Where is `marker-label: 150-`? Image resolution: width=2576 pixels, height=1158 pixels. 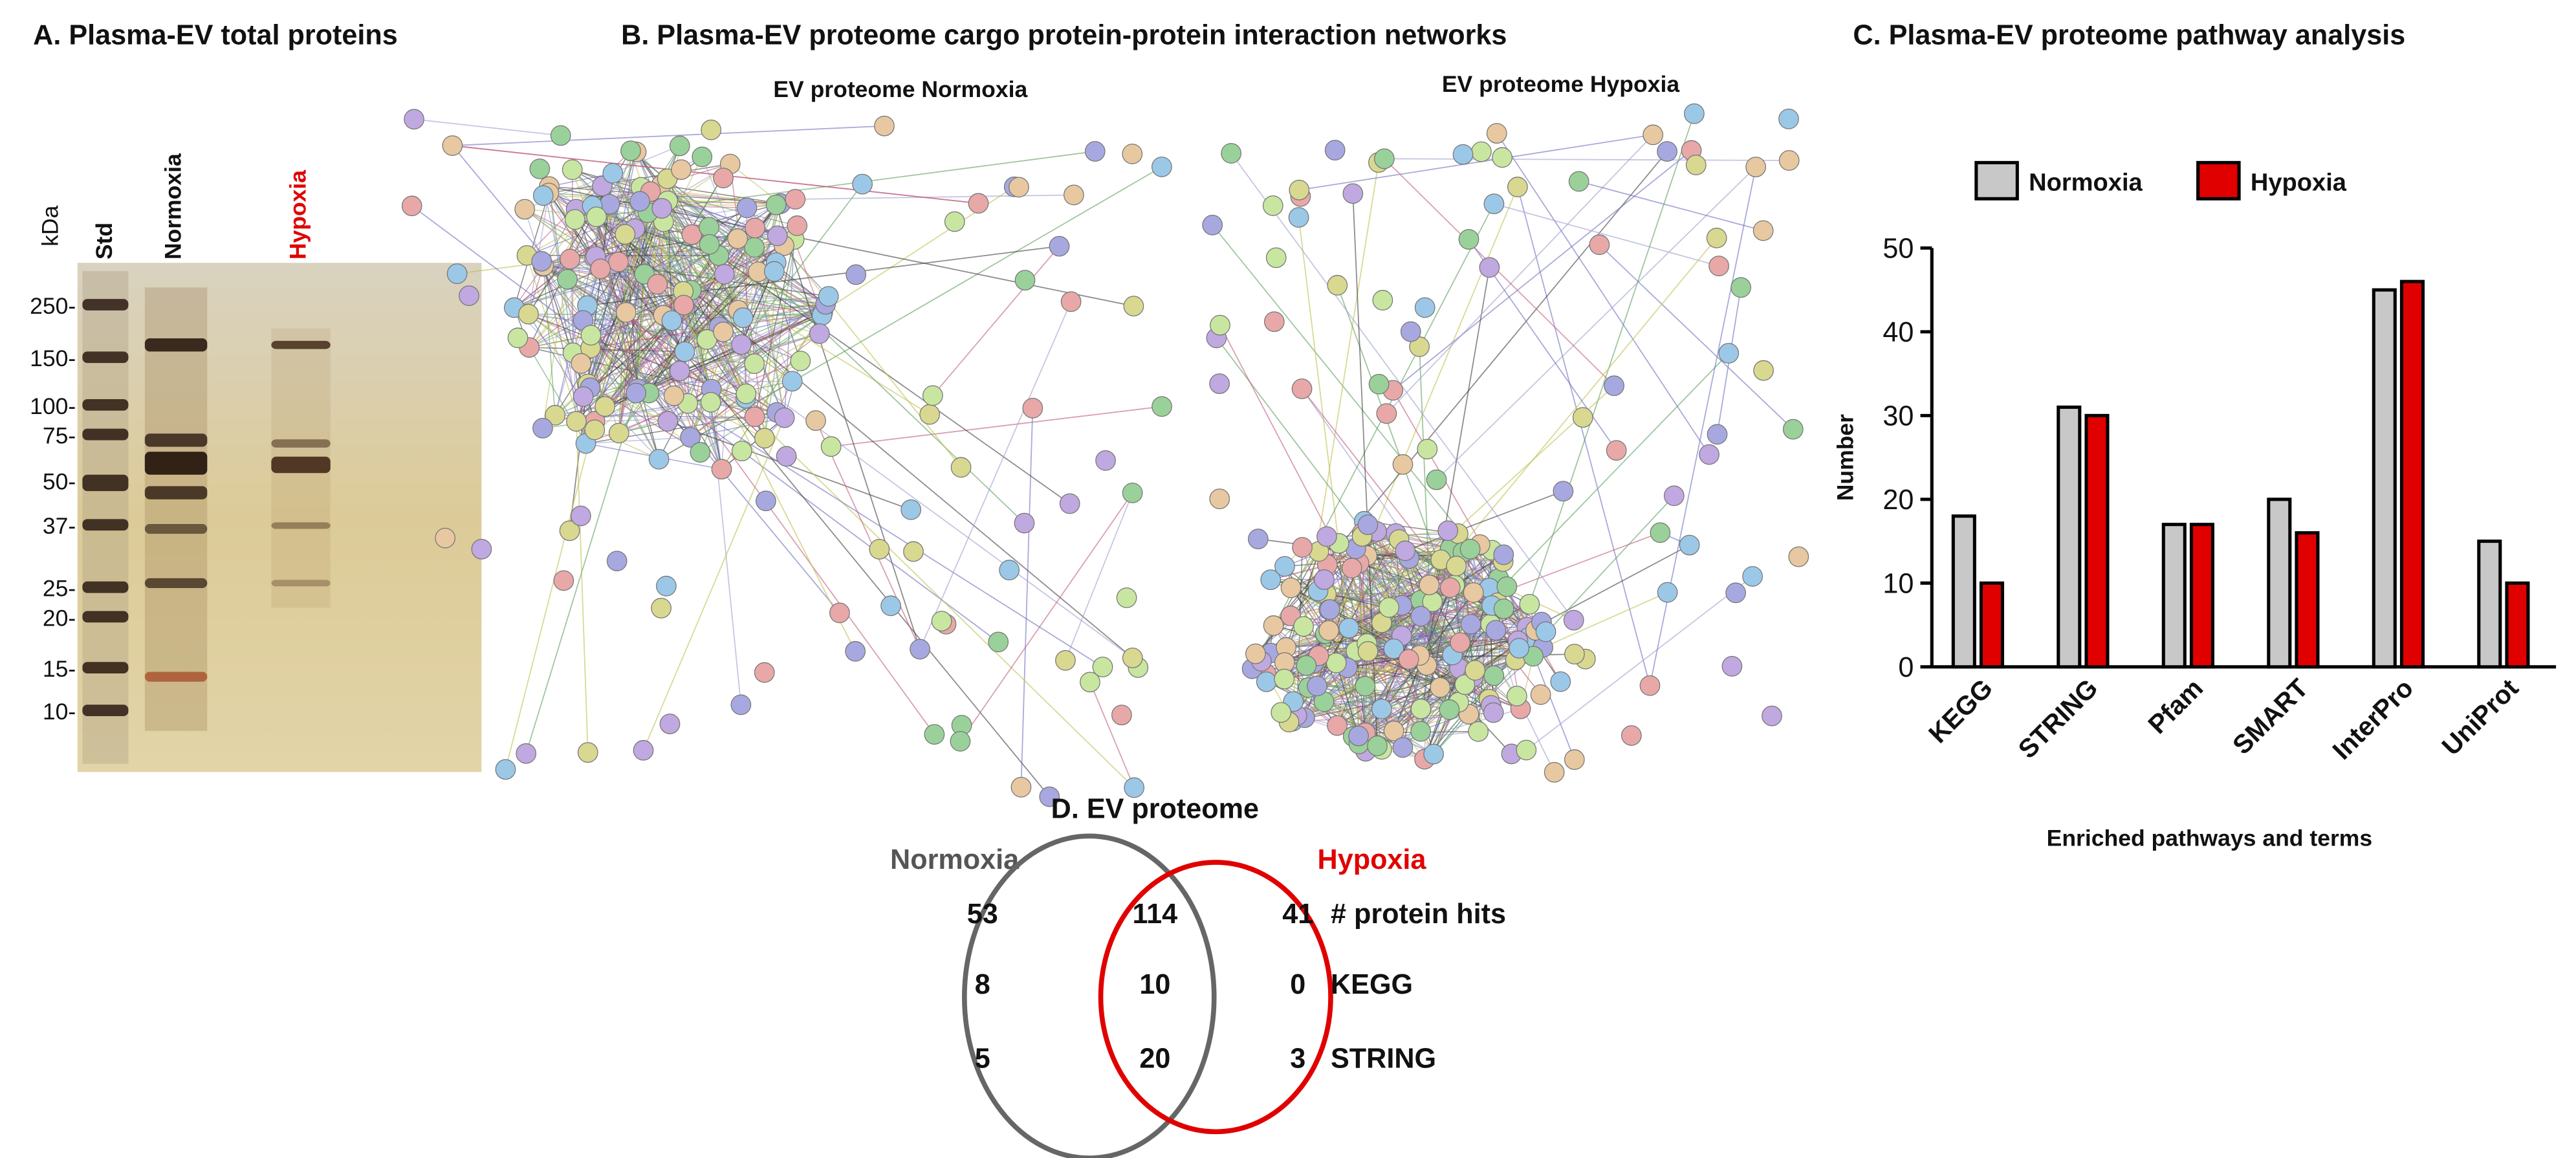
marker-label: 150- is located at coordinates (53, 358).